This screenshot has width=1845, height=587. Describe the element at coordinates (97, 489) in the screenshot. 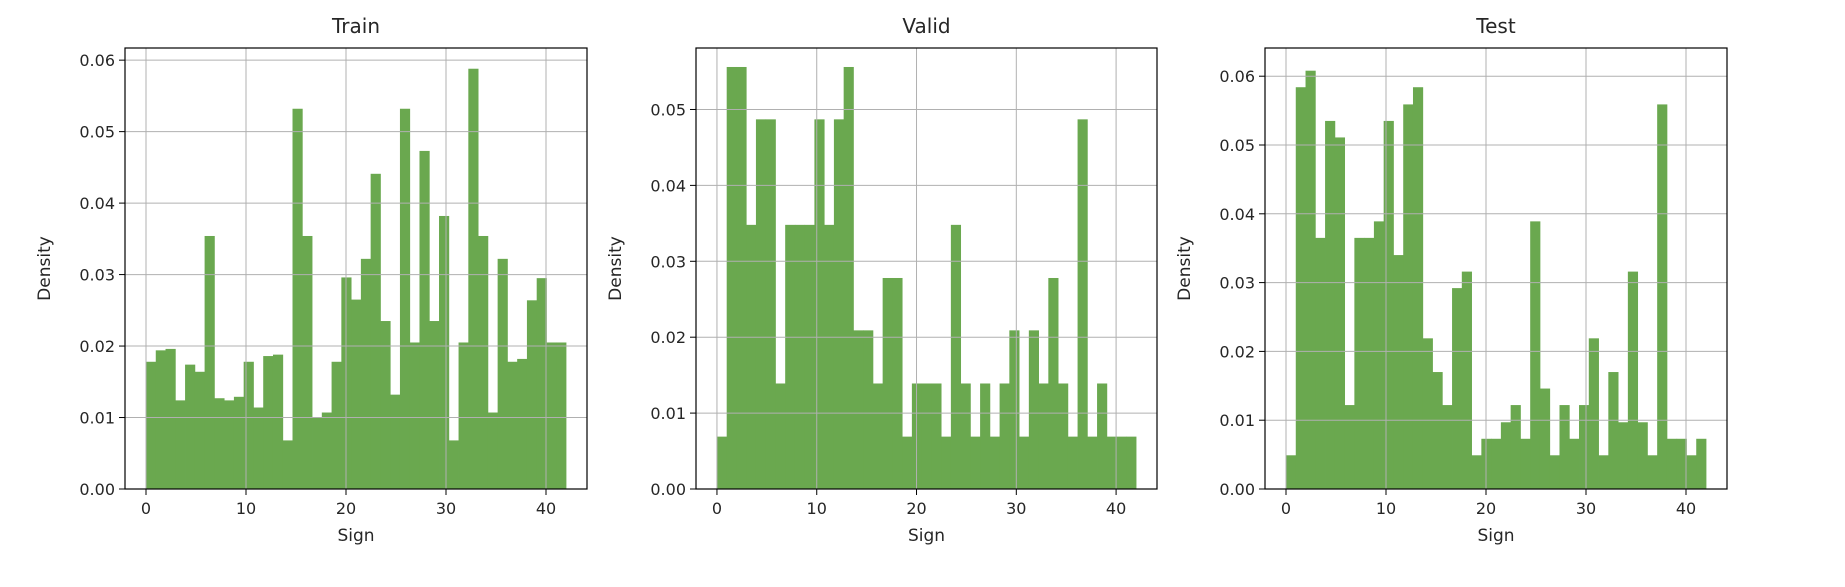

I see `y-tick-label-train-0: 0.00` at that location.